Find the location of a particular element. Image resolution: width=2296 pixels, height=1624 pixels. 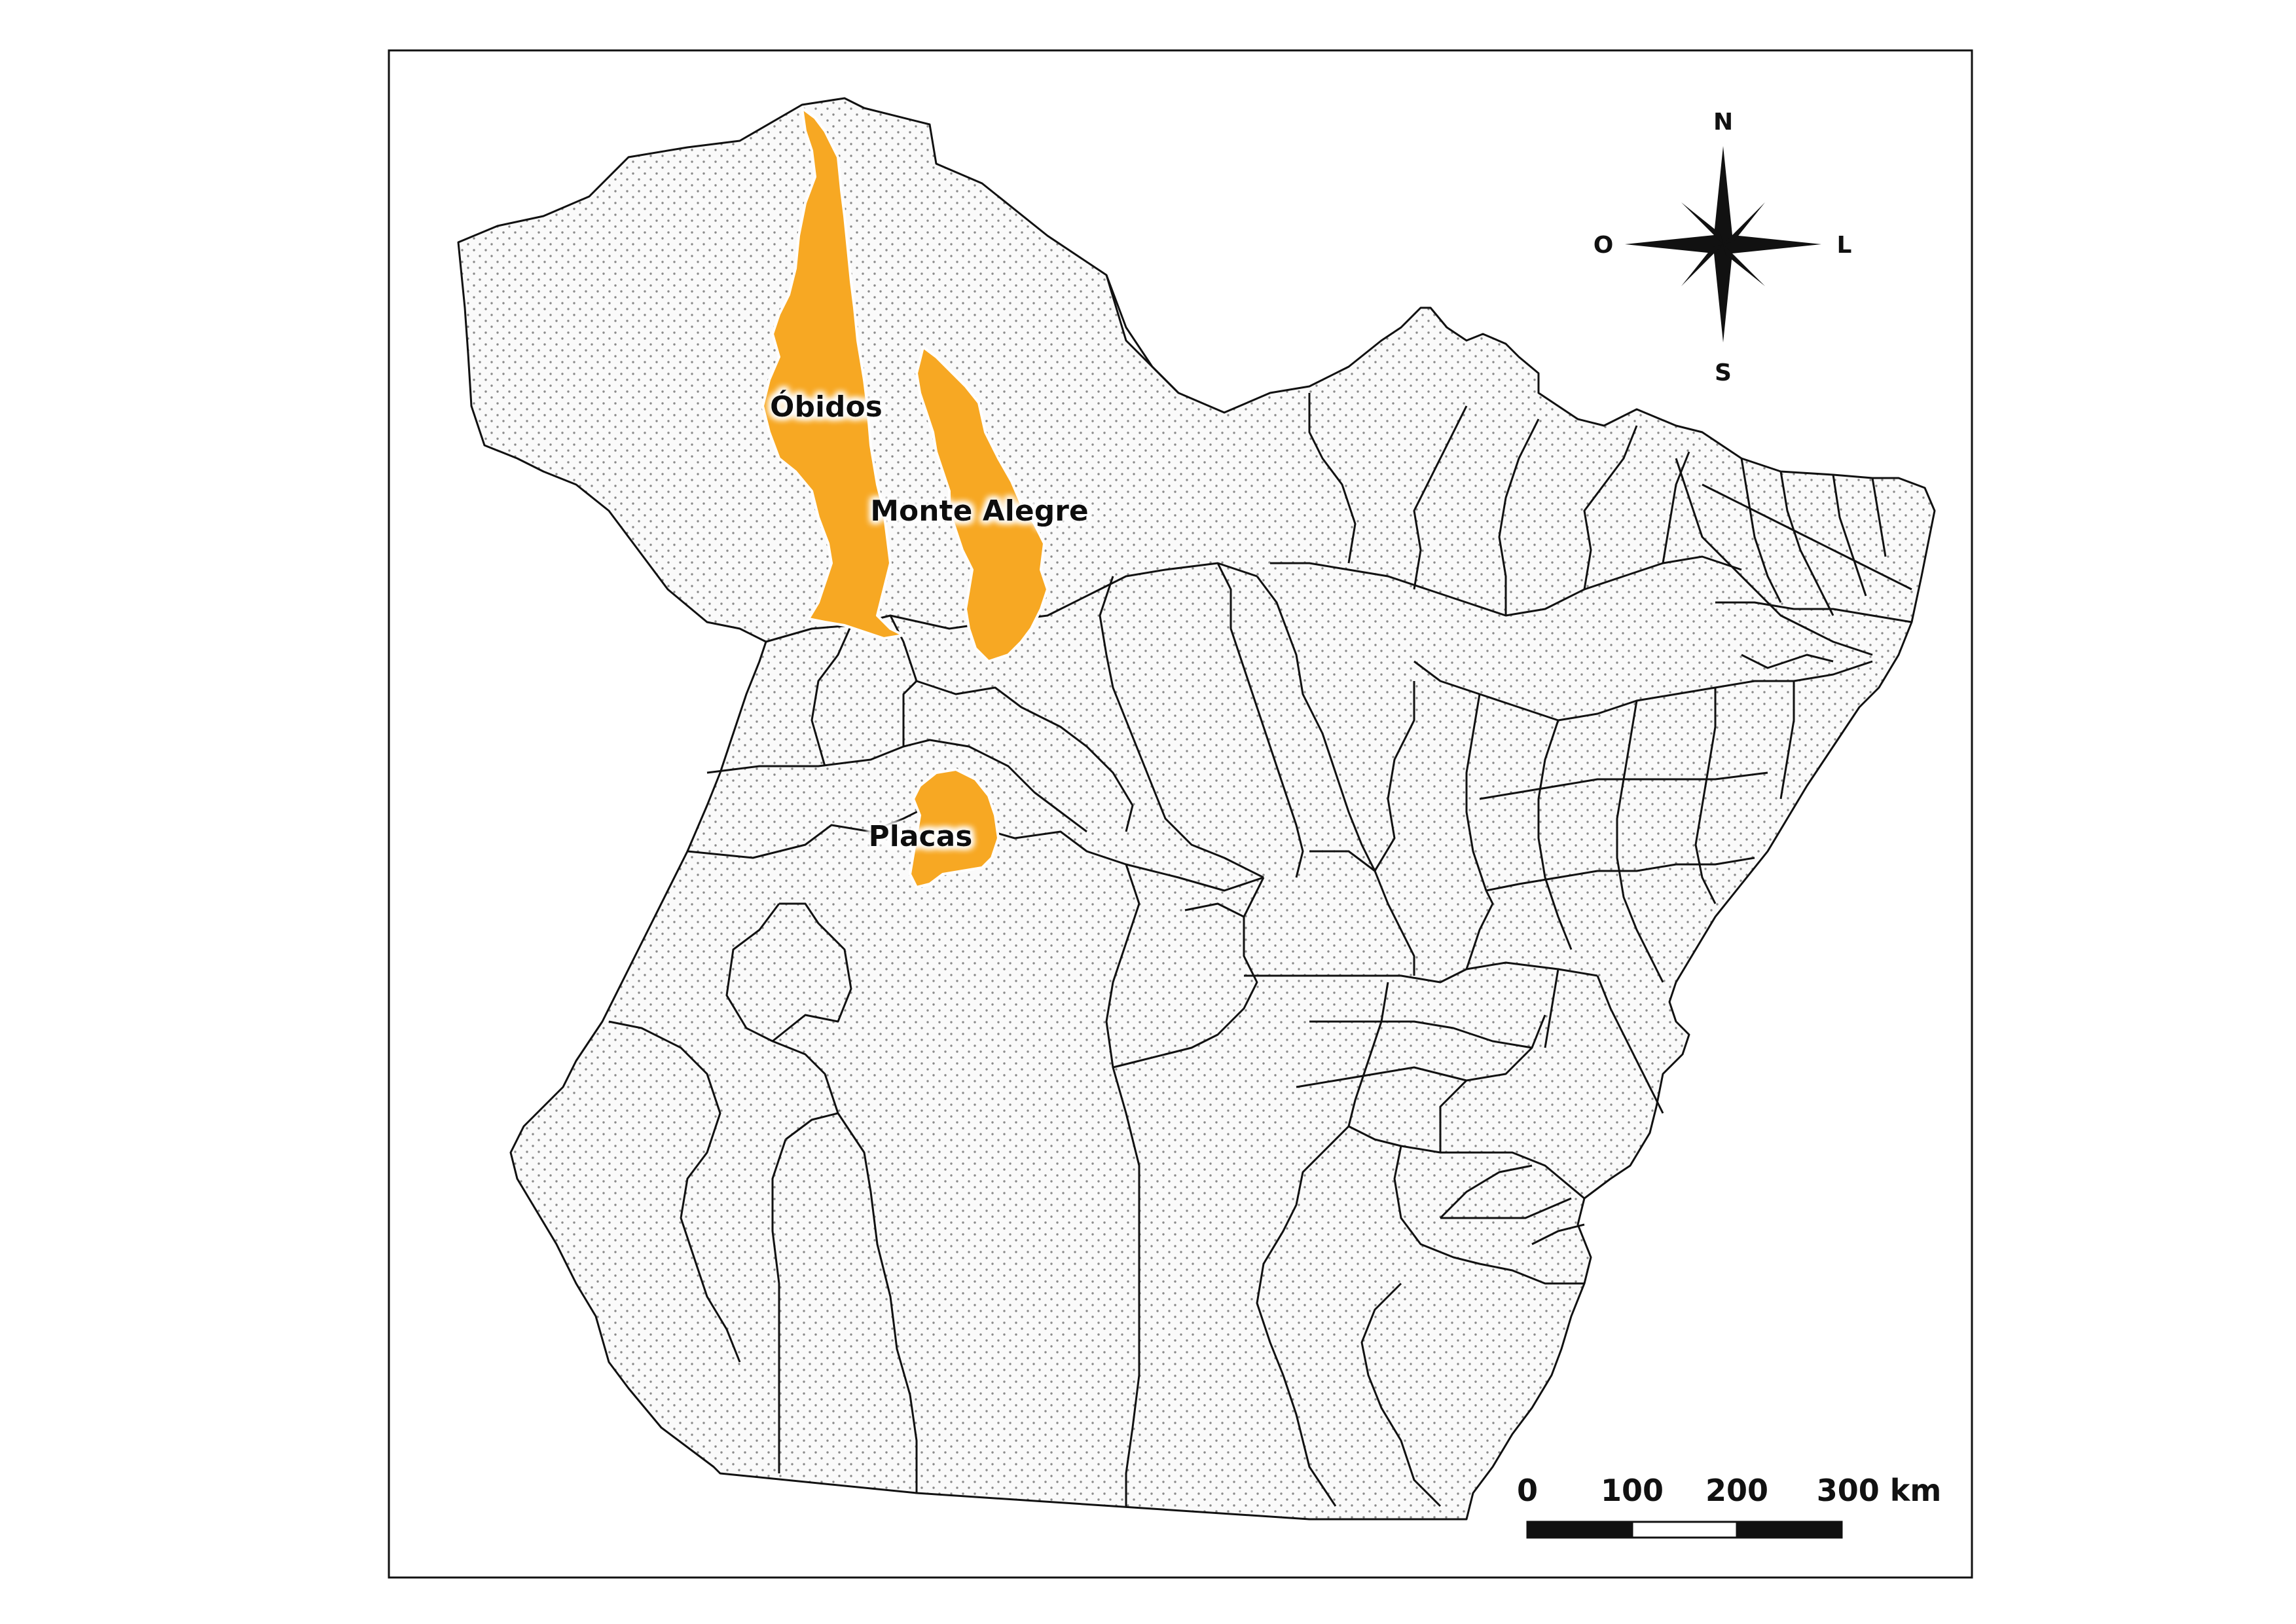

compass-label-west: O is located at coordinates (1604, 245).